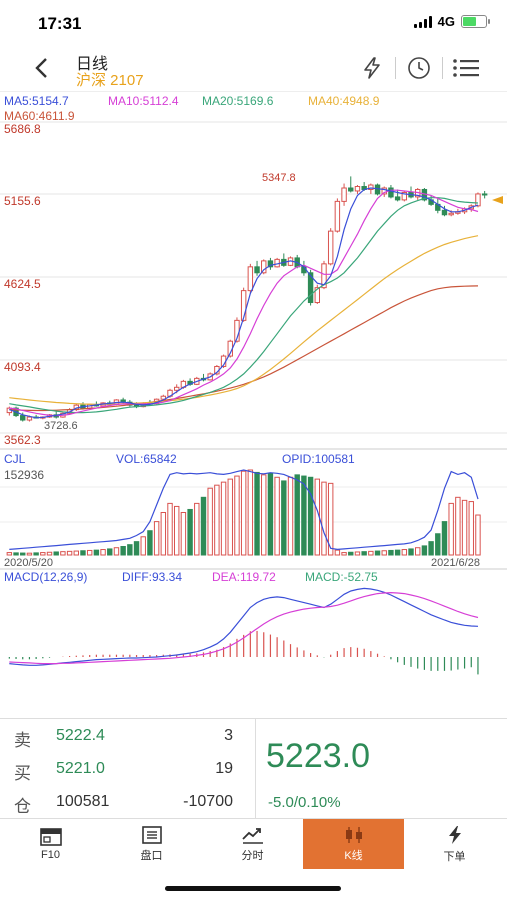  What do you see at coordinates (228, 735) in the screenshot?
I see `ask-qty: 3` at bounding box center [228, 735].